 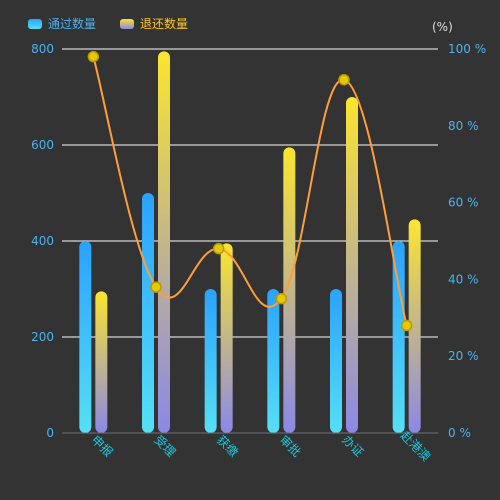 I want to click on left-axis: 0 200 400 600 800, so click(x=42, y=241).